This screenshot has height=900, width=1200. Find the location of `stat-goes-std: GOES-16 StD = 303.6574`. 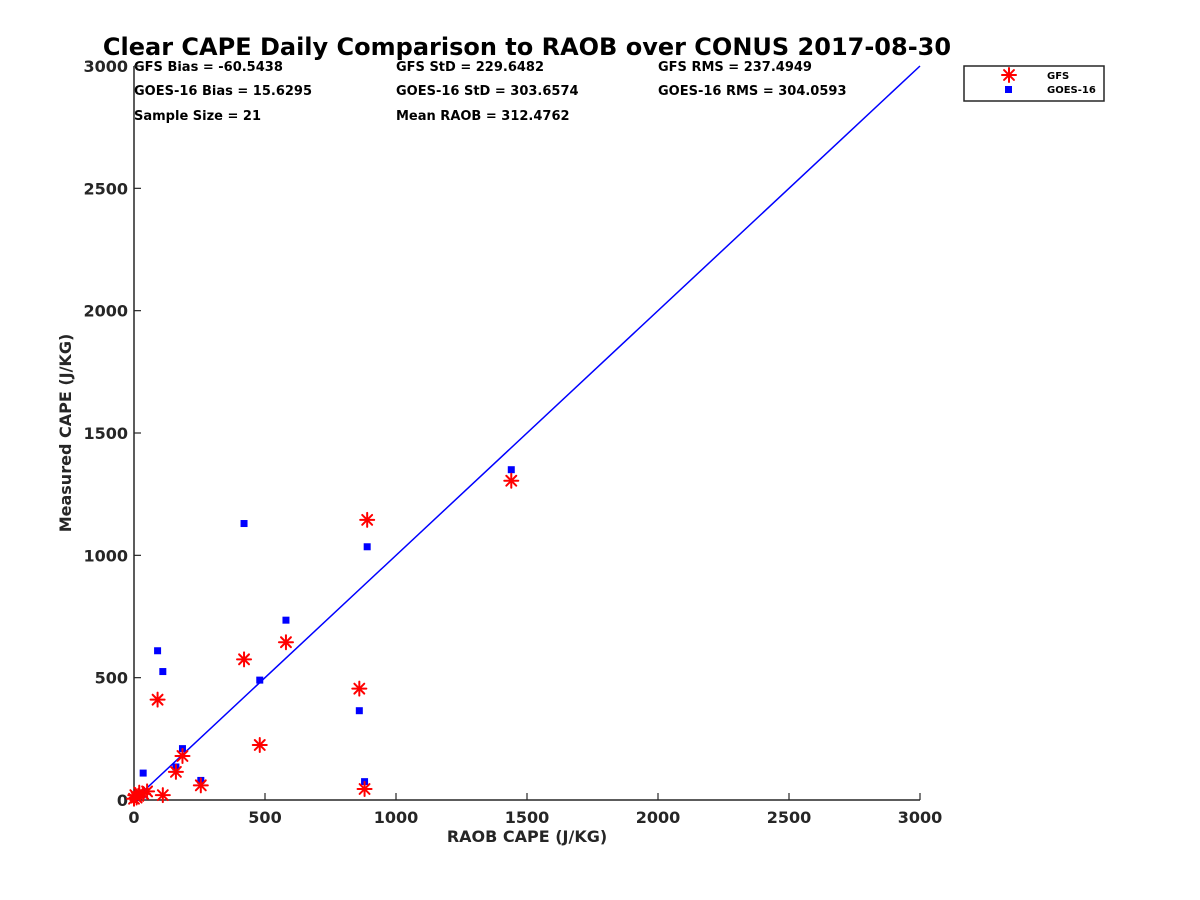

stat-goes-std: GOES-16 StD = 303.6574 is located at coordinates (487, 91).